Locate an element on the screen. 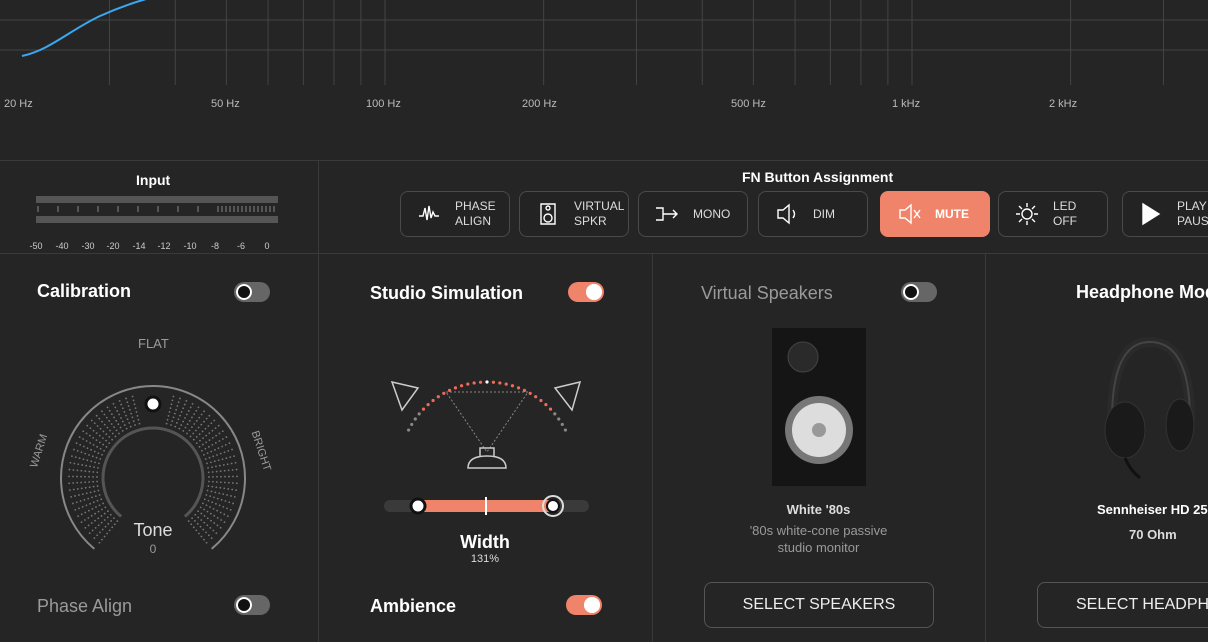  fn-button: PHASE ALIGN is located at coordinates (455, 214).